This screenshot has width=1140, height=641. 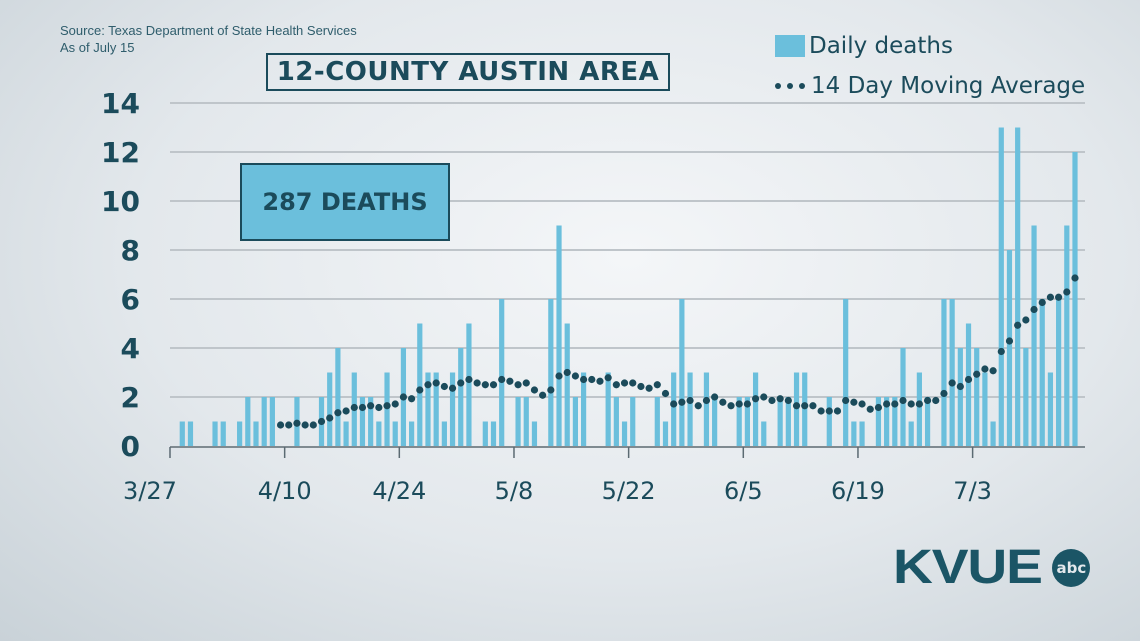 What do you see at coordinates (858, 491) in the screenshot?
I see `x-tick-label: 6/19` at bounding box center [858, 491].